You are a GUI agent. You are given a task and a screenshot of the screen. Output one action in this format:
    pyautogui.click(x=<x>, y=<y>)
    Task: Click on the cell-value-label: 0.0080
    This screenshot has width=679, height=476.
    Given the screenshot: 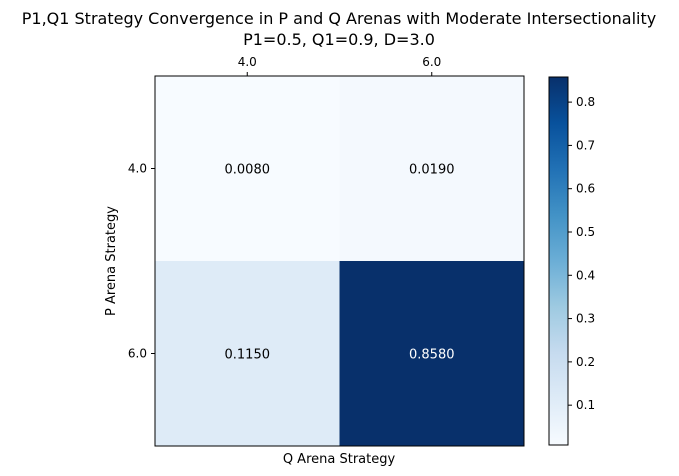 What is the action you would take?
    pyautogui.click(x=248, y=170)
    